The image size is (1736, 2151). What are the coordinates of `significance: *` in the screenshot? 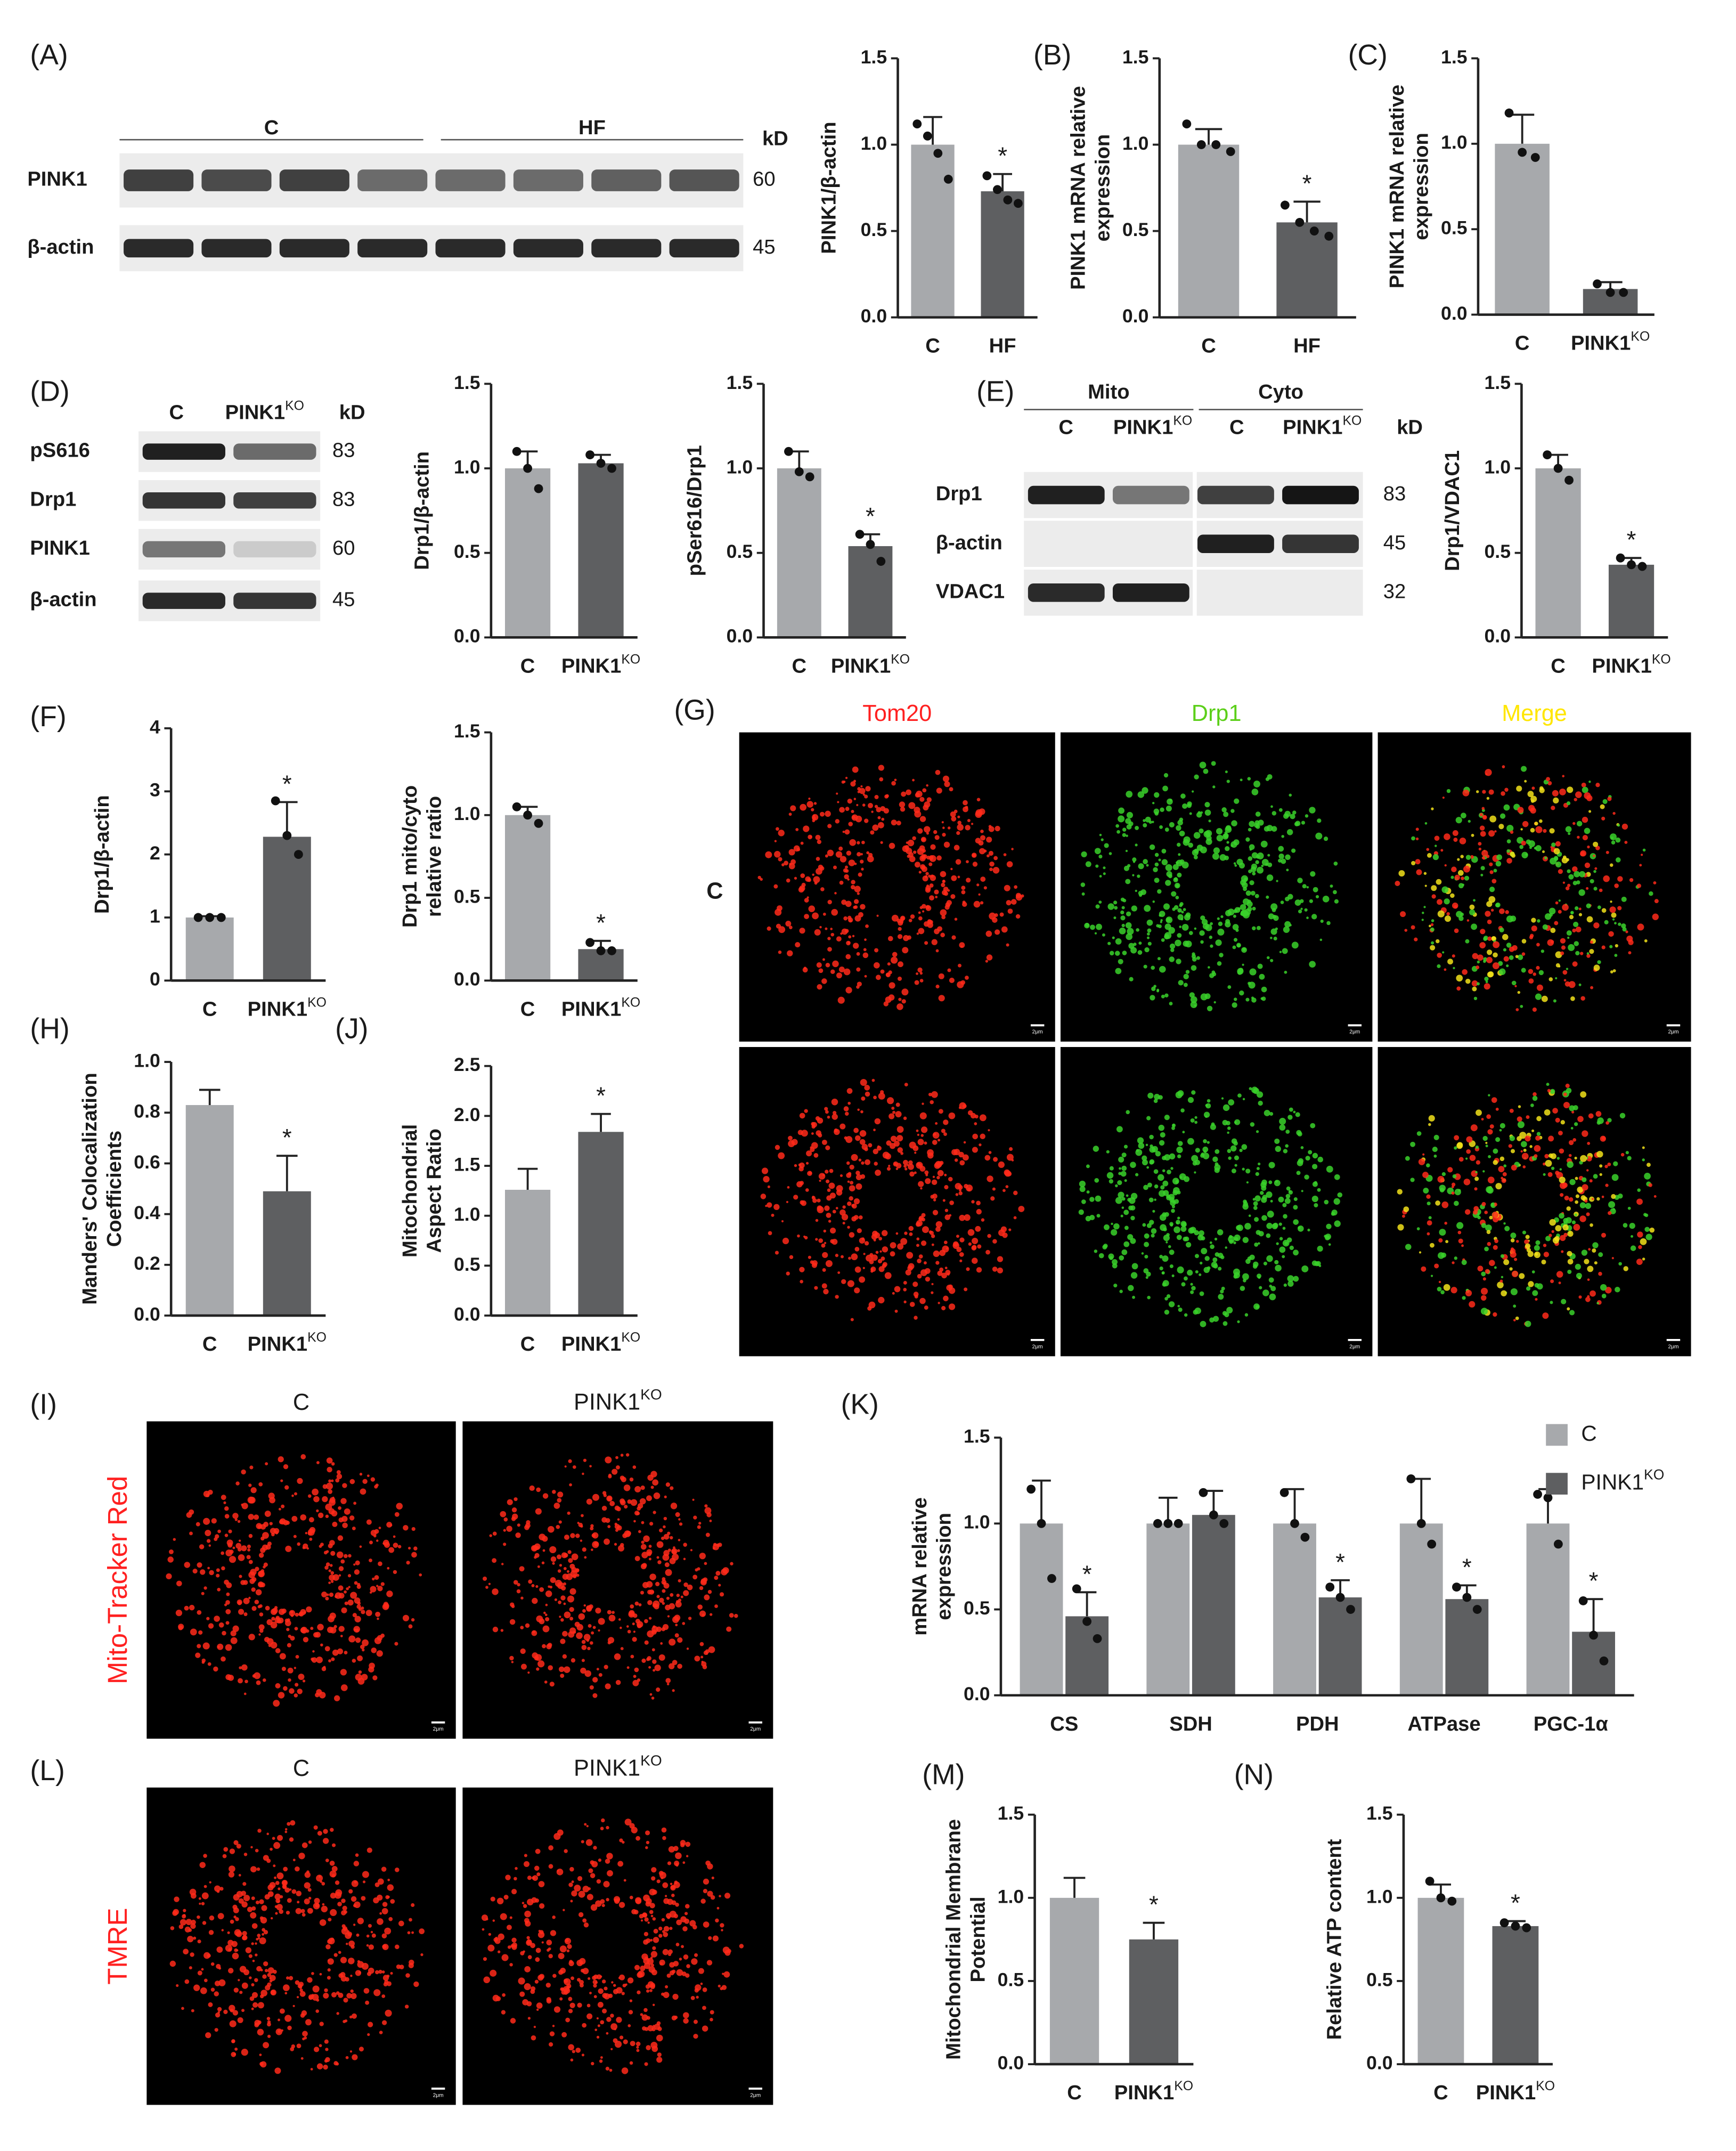 It's located at (1594, 1582).